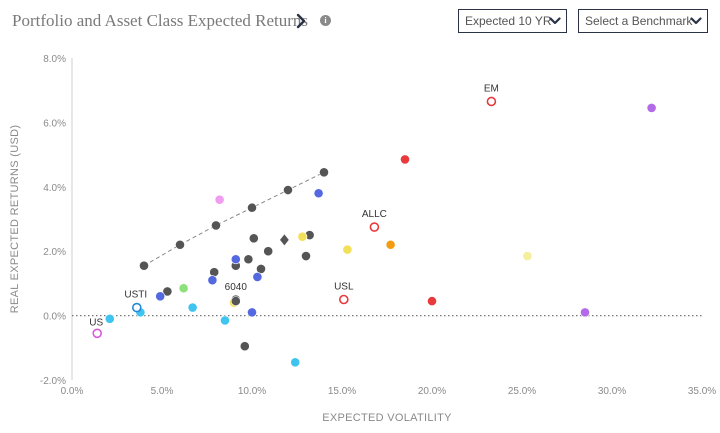 This screenshot has width=720, height=433. Describe the element at coordinates (135, 295) in the screenshot. I see `point-label: USTI` at that location.